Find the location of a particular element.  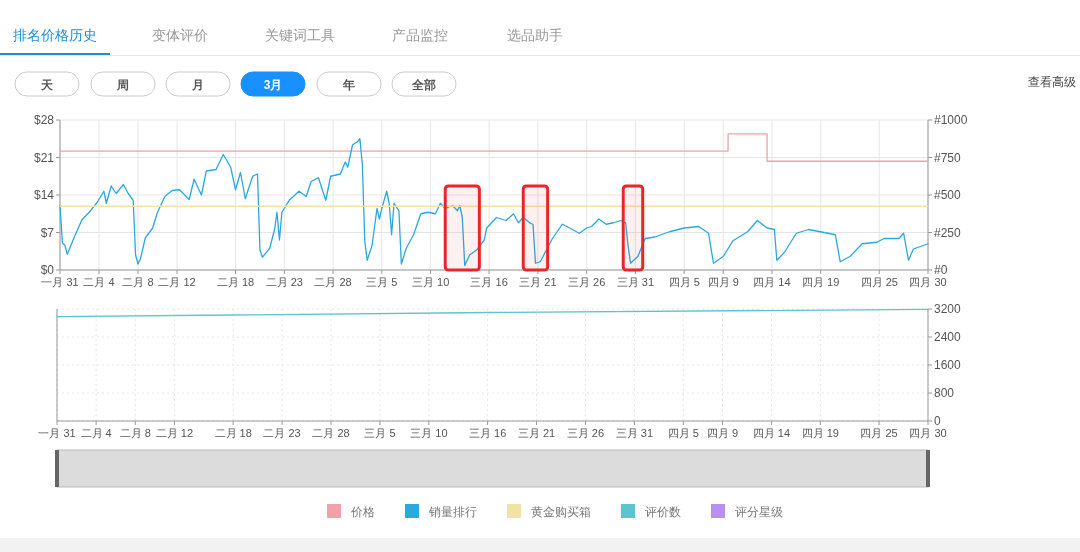

legend-label: 黄金购买箱 is located at coordinates (561, 512).